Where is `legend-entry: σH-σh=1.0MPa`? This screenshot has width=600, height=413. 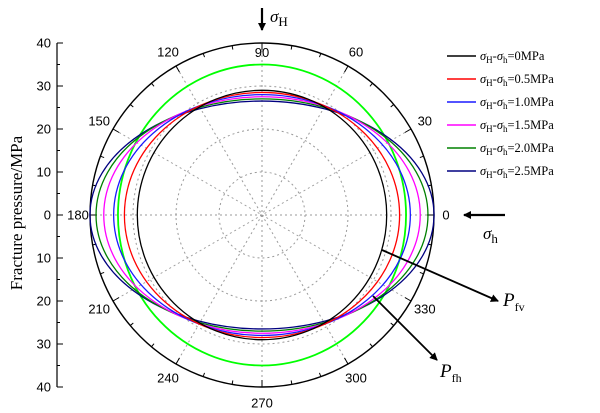 legend-entry: σH-σh=1.0MPa is located at coordinates (517, 103).